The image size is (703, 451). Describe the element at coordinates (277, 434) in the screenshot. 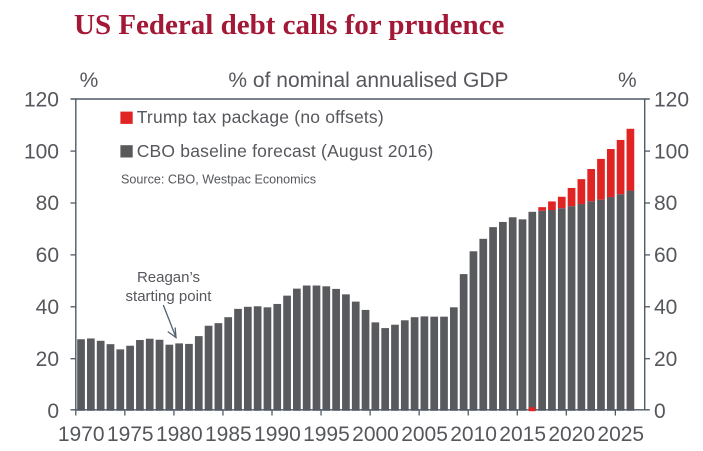

I see `svg-text: 1990` at that location.